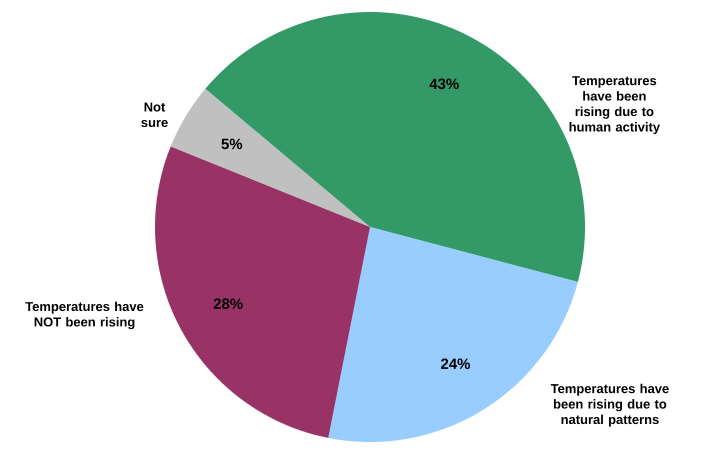 The height and width of the screenshot is (470, 704). I want to click on slice-label: Not sure, so click(154, 115).